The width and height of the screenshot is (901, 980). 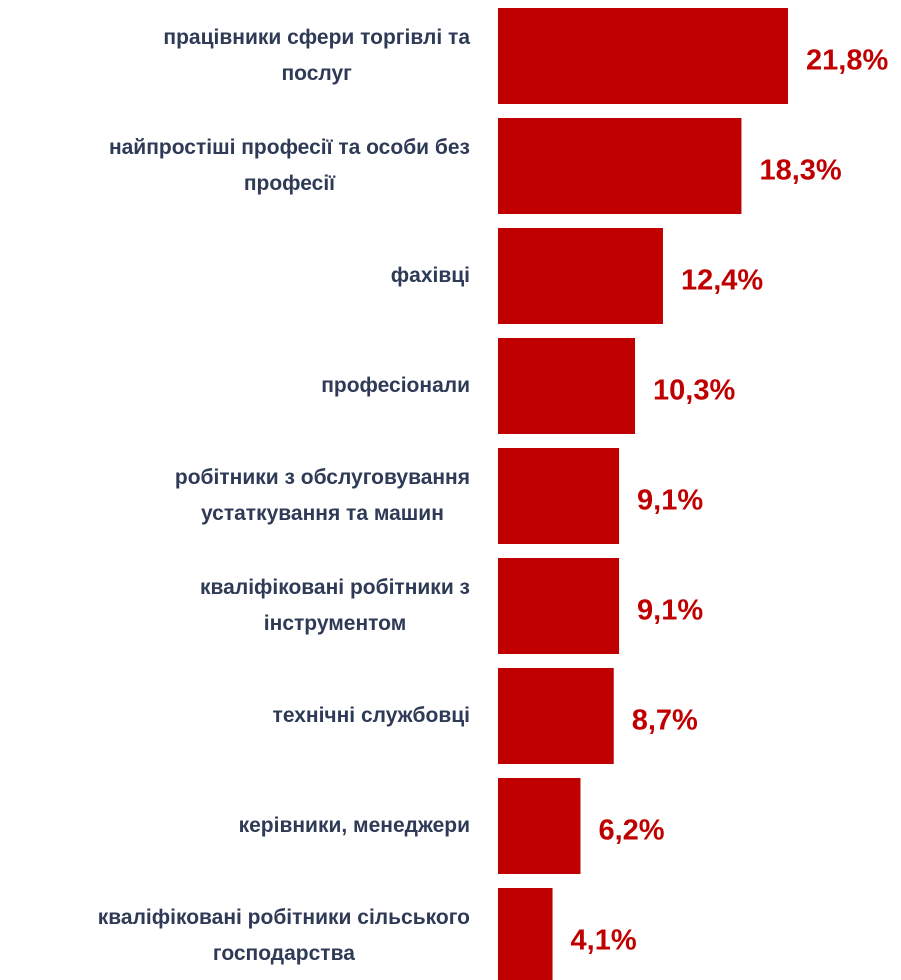 I want to click on category-label: технічні службовці, so click(x=371, y=715).